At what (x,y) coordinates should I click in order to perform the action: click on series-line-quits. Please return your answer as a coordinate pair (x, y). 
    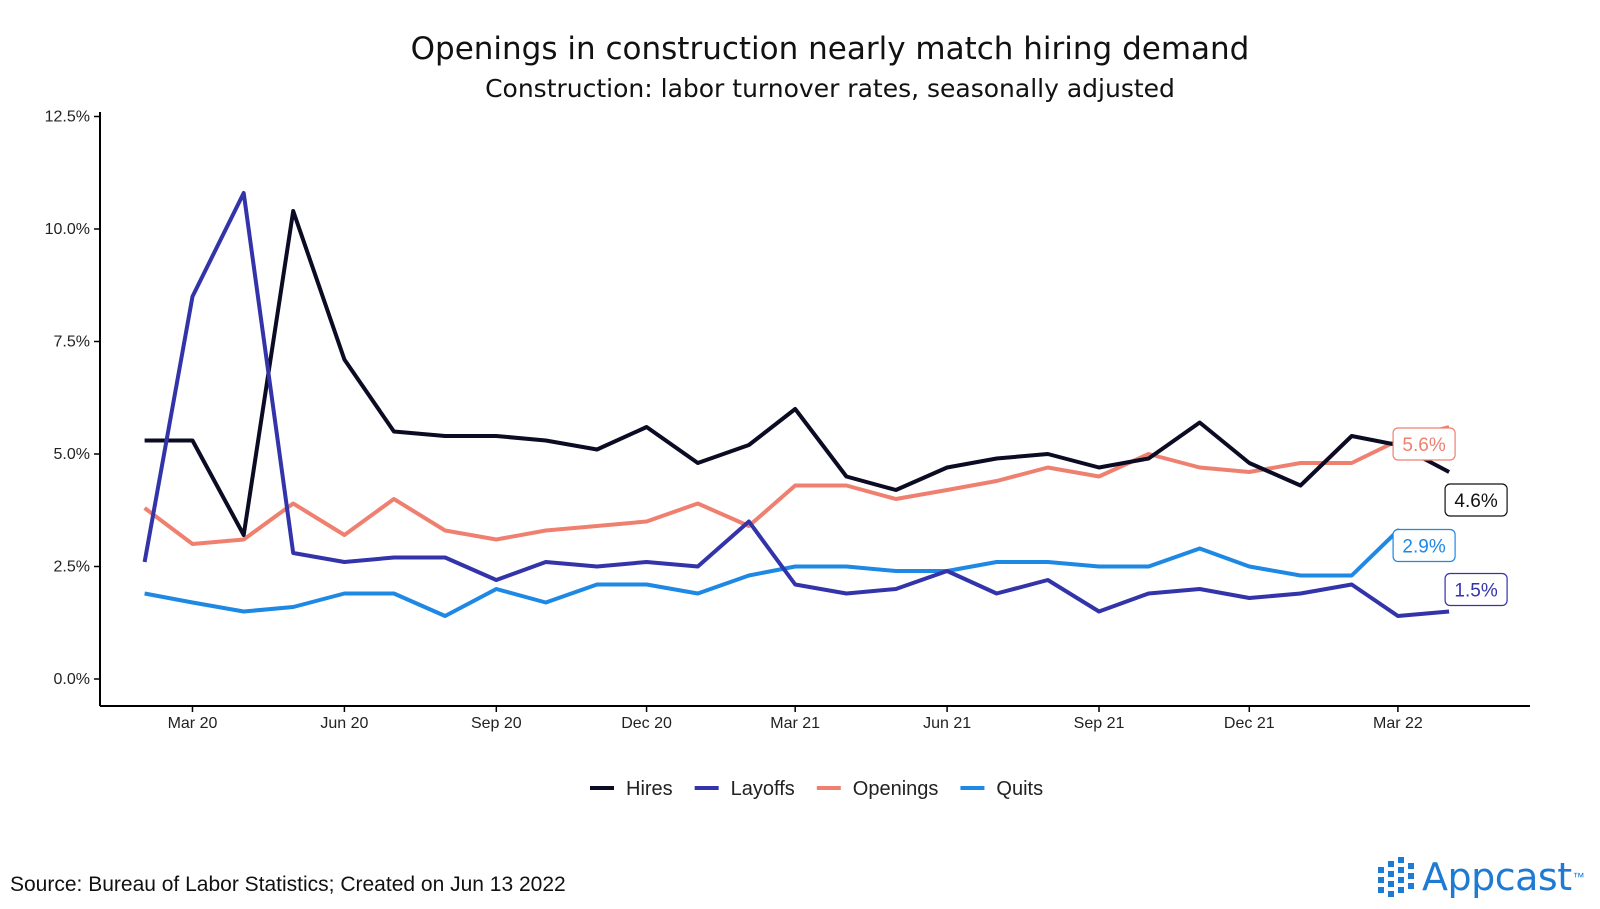
    Looking at the image, I should click on (797, 573).